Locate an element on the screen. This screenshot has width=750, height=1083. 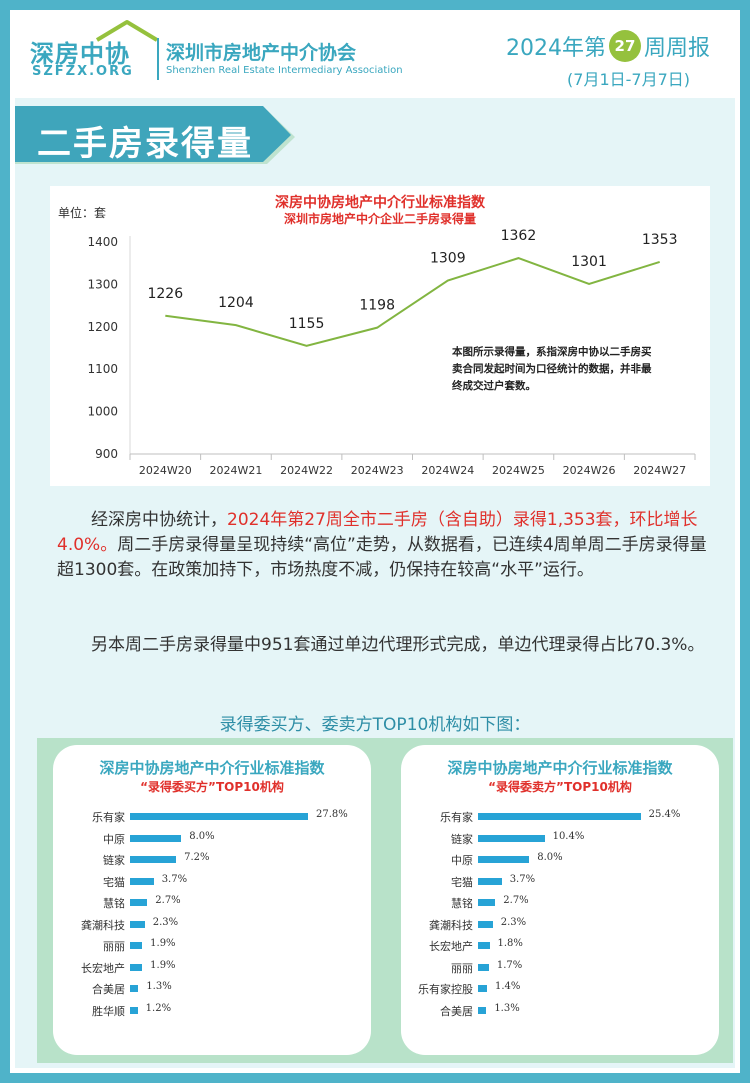
data-label: 1353 is located at coordinates (660, 240).